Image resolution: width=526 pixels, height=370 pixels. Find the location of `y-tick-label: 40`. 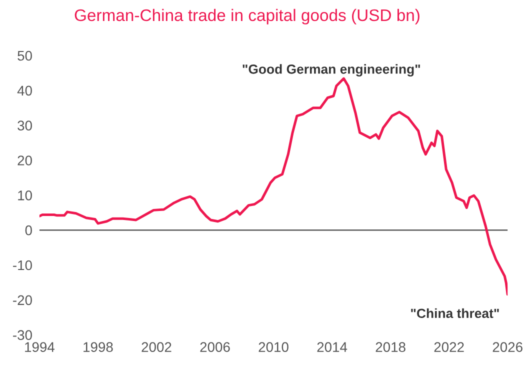

y-tick-label: 40 is located at coordinates (24, 91).